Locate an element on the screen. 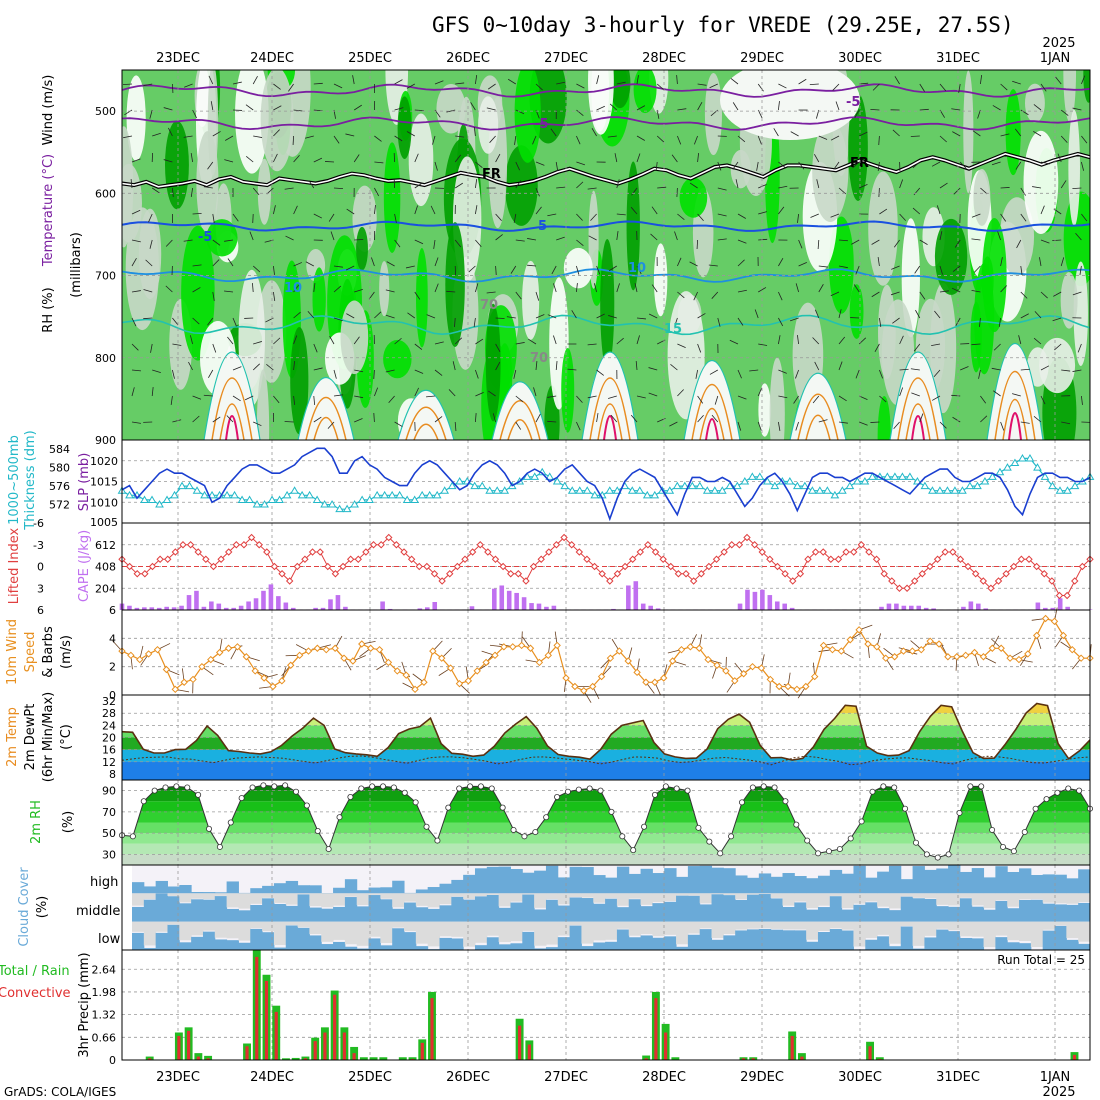 The width and height of the screenshot is (1100, 1100). wind-tick: 6 is located at coordinates (112, 610).